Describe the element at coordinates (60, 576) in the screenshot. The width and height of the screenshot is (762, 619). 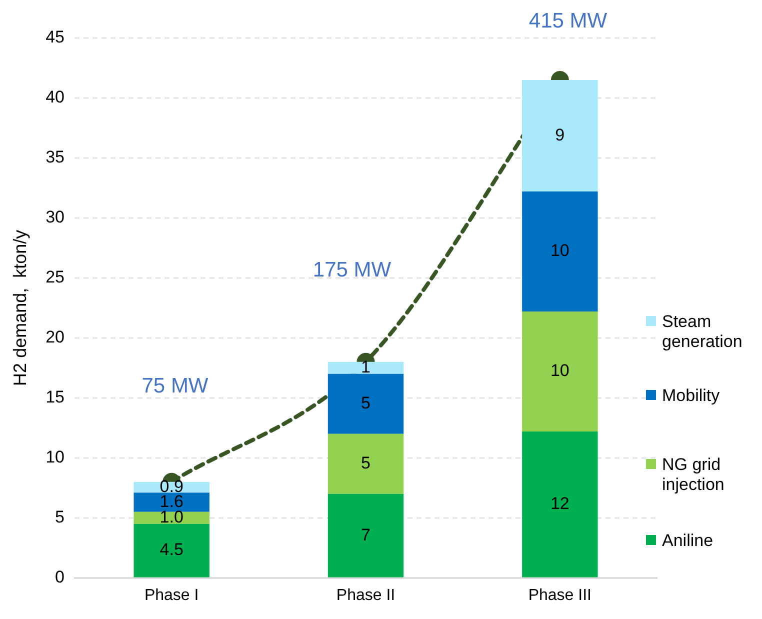
I see `y-tick-label: 0` at that location.